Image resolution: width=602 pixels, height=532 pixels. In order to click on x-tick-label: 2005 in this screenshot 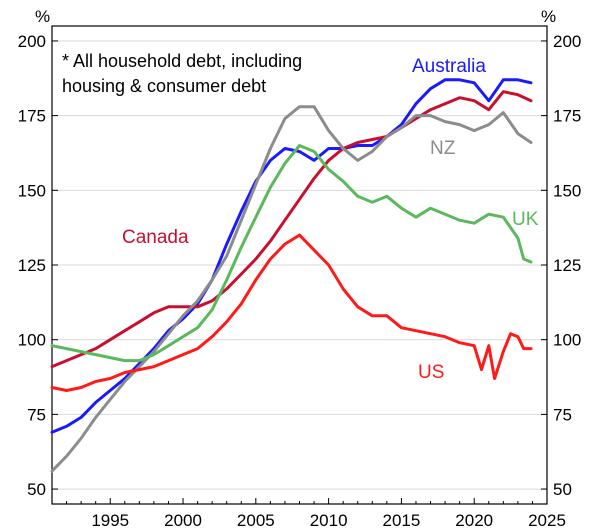, I will do `click(256, 520)`.